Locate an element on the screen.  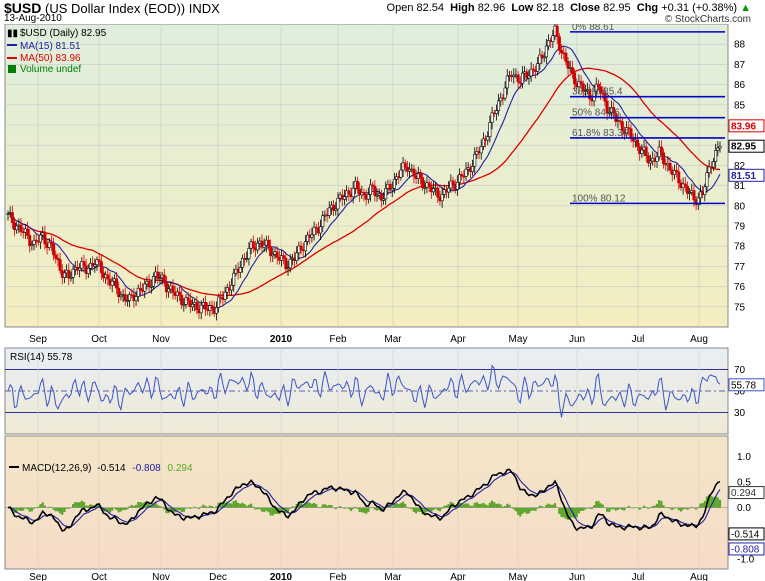
price-tick-label: 77 is located at coordinates (740, 267).